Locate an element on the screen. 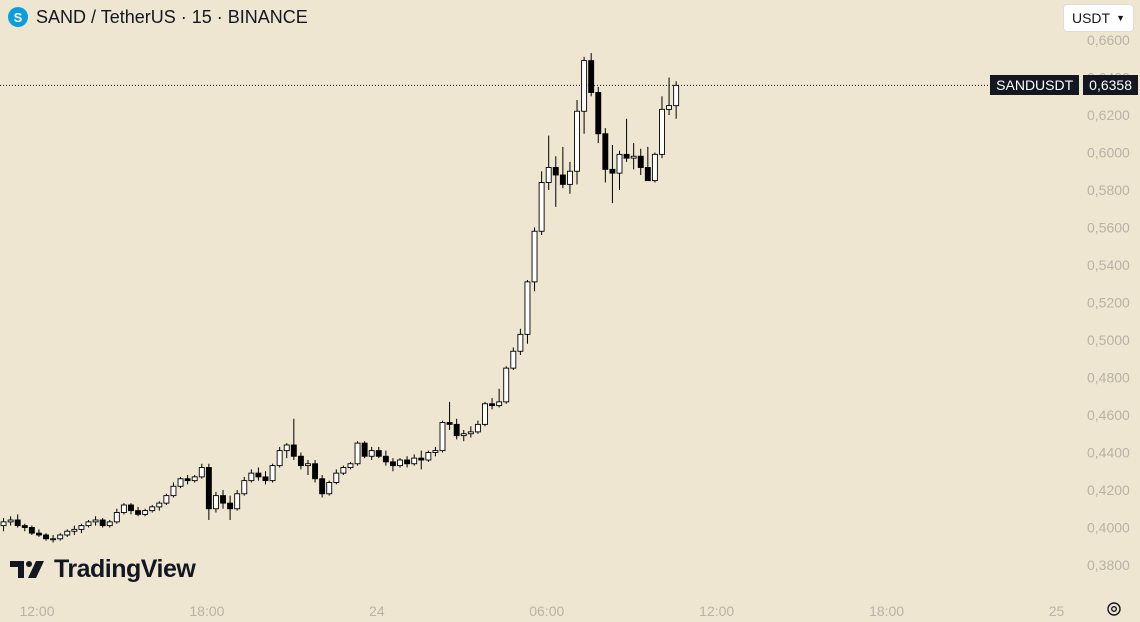 This screenshot has height=622, width=1140. tradingview-watermark: TradingView is located at coordinates (103, 569).